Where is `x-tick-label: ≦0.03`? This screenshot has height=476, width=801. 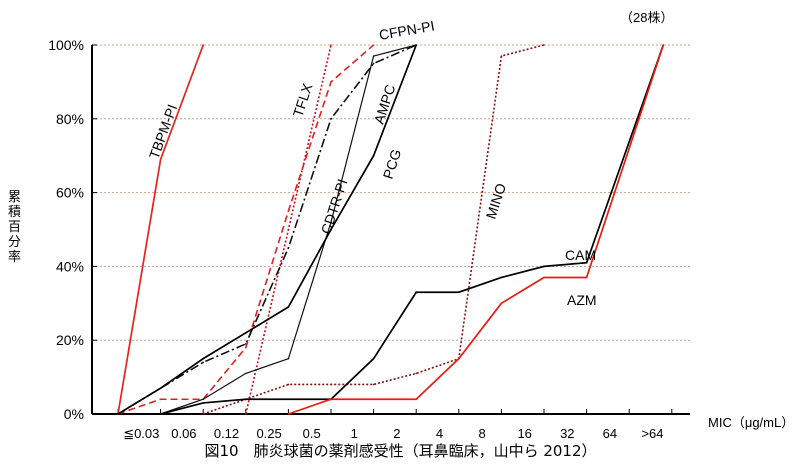
x-tick-label: ≦0.03 is located at coordinates (141, 433).